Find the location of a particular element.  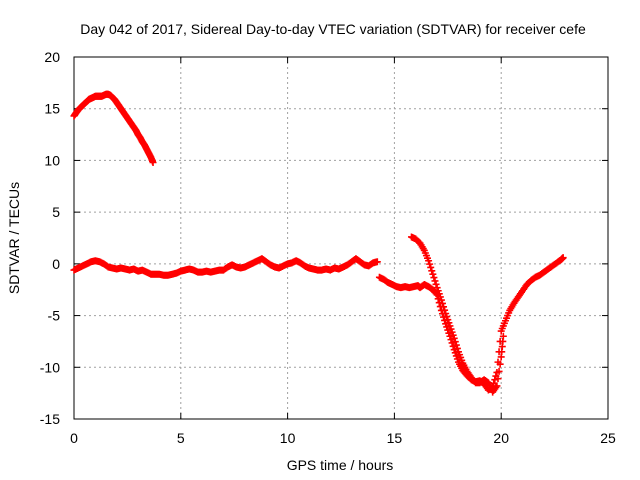

y-tick-label: -5 is located at coordinates (54, 316).